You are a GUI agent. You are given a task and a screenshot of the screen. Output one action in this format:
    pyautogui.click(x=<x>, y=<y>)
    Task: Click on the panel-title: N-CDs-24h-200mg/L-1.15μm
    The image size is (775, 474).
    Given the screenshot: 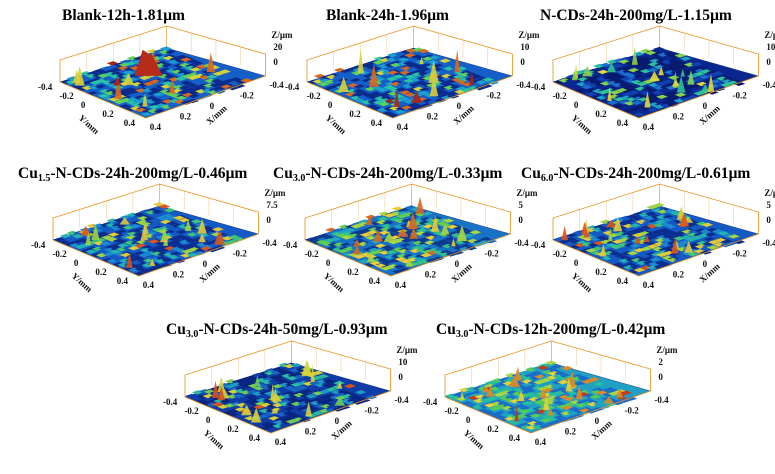 What is the action you would take?
    pyautogui.click(x=636, y=16)
    